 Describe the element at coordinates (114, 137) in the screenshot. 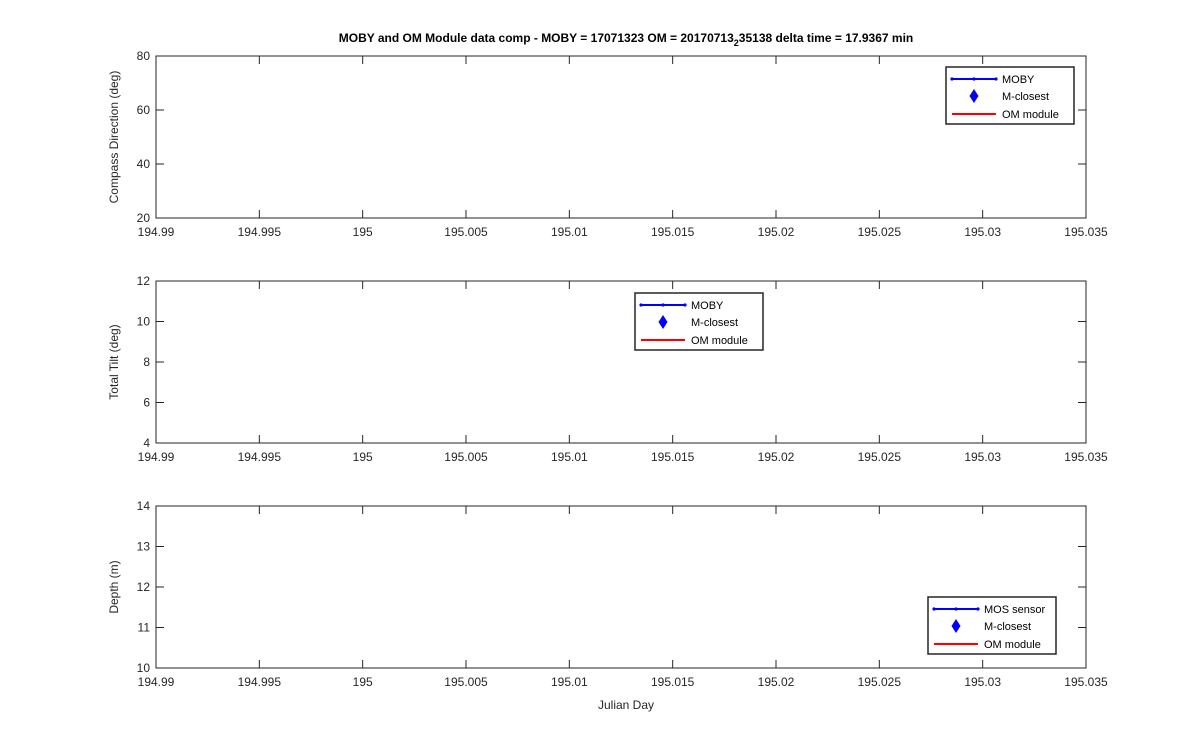

I see `y-axis-label: Compass Direction (deg)` at that location.